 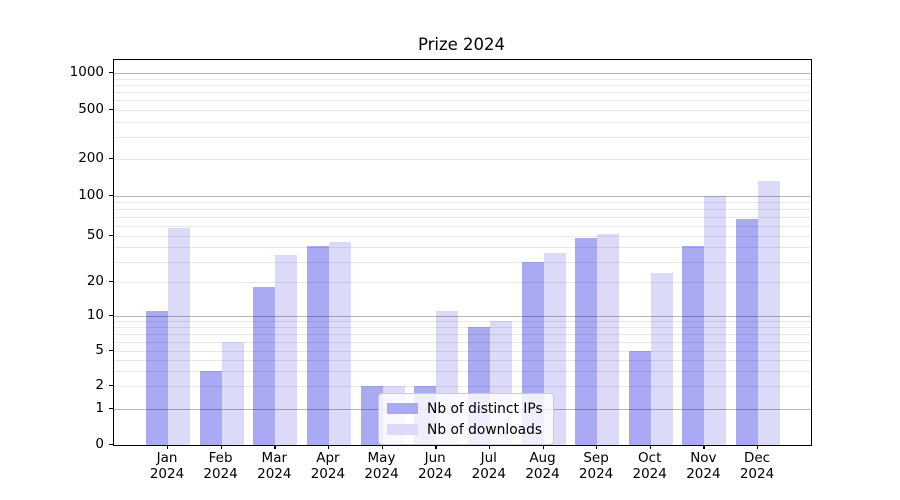 I want to click on x-tick-label: Jul 2024, so click(x=488, y=466).